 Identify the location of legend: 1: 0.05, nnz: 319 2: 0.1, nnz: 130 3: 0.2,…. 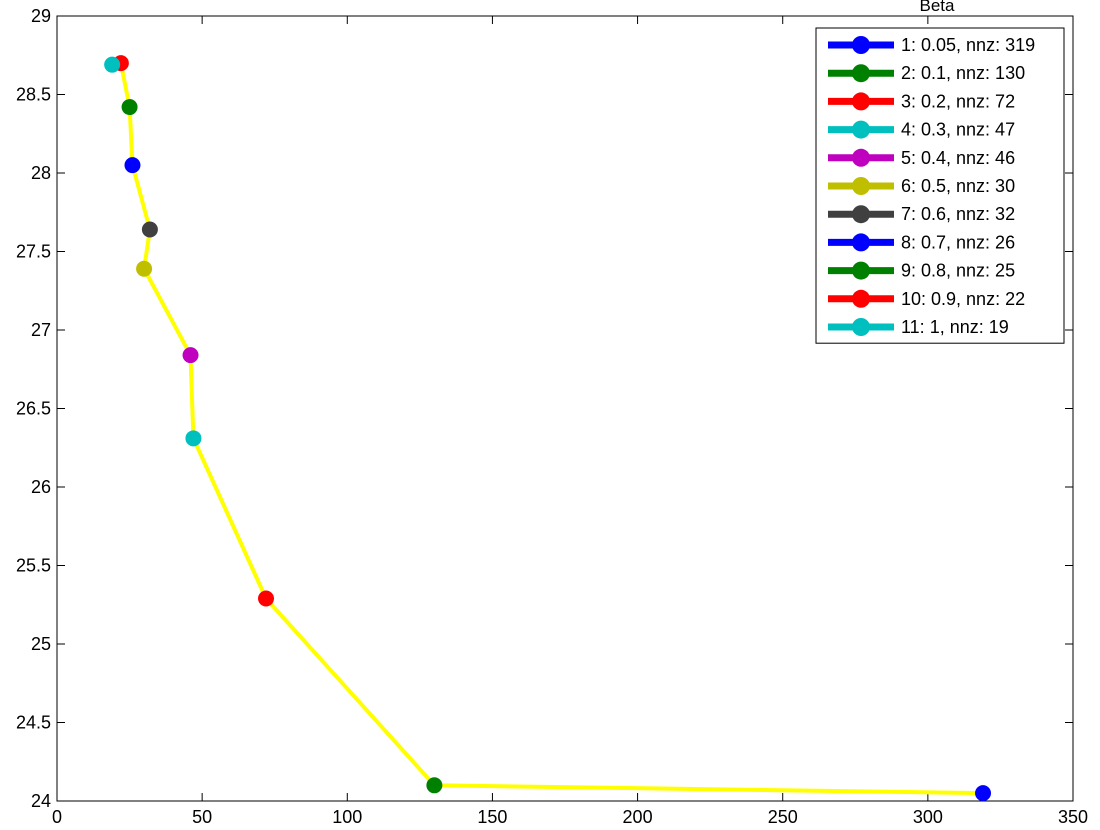
(940, 185).